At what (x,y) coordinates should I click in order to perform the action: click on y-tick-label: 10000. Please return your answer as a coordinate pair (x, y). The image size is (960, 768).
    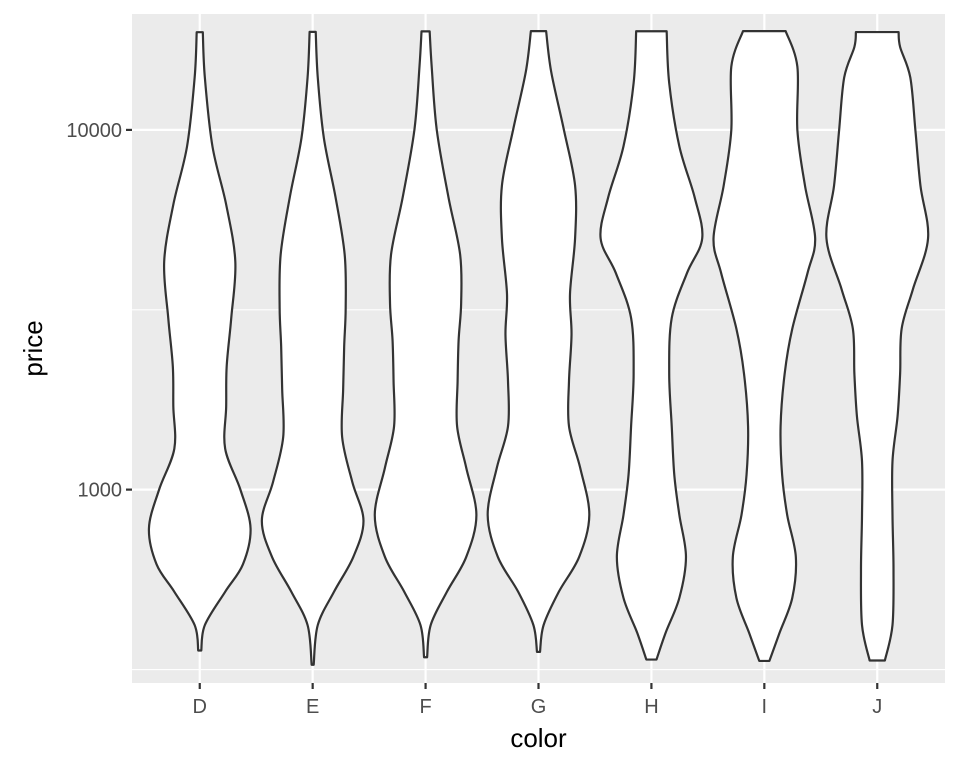
    Looking at the image, I should click on (94, 131).